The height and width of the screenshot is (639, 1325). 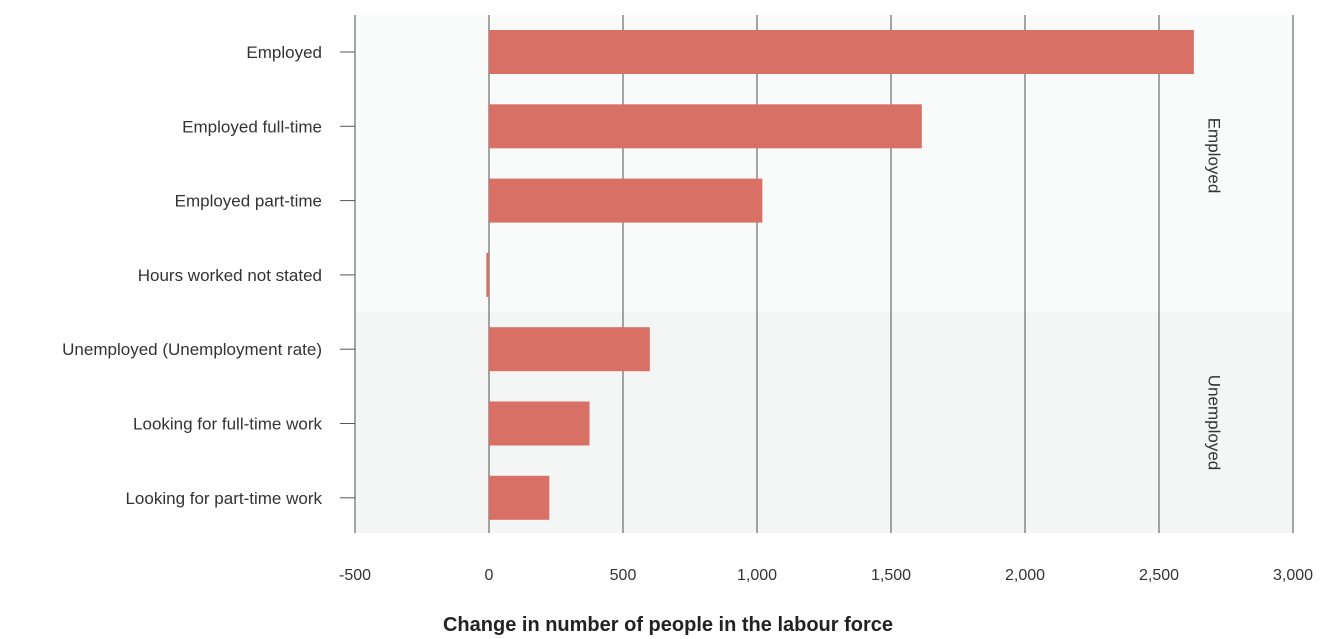 I want to click on category-label: Unemployed (Unemployment rate), so click(x=192, y=349).